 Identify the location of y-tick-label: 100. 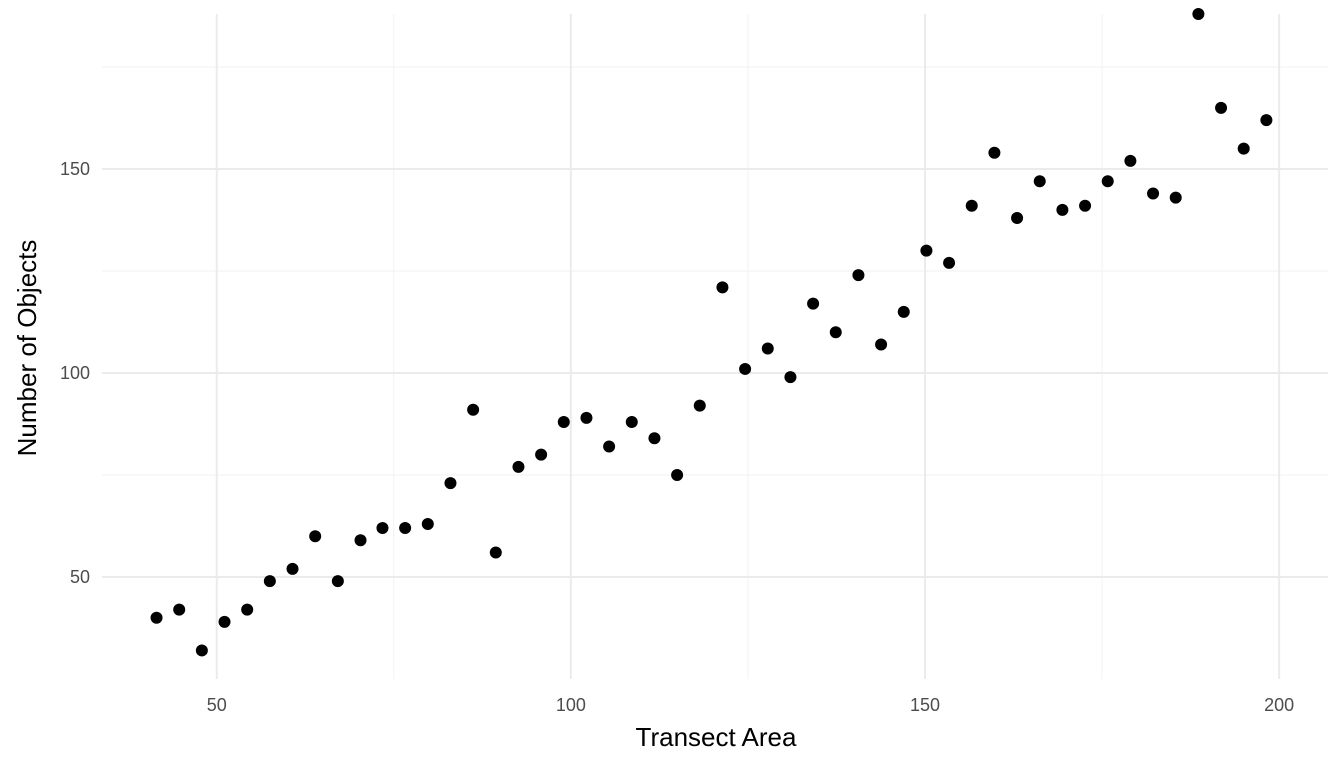
(75, 373).